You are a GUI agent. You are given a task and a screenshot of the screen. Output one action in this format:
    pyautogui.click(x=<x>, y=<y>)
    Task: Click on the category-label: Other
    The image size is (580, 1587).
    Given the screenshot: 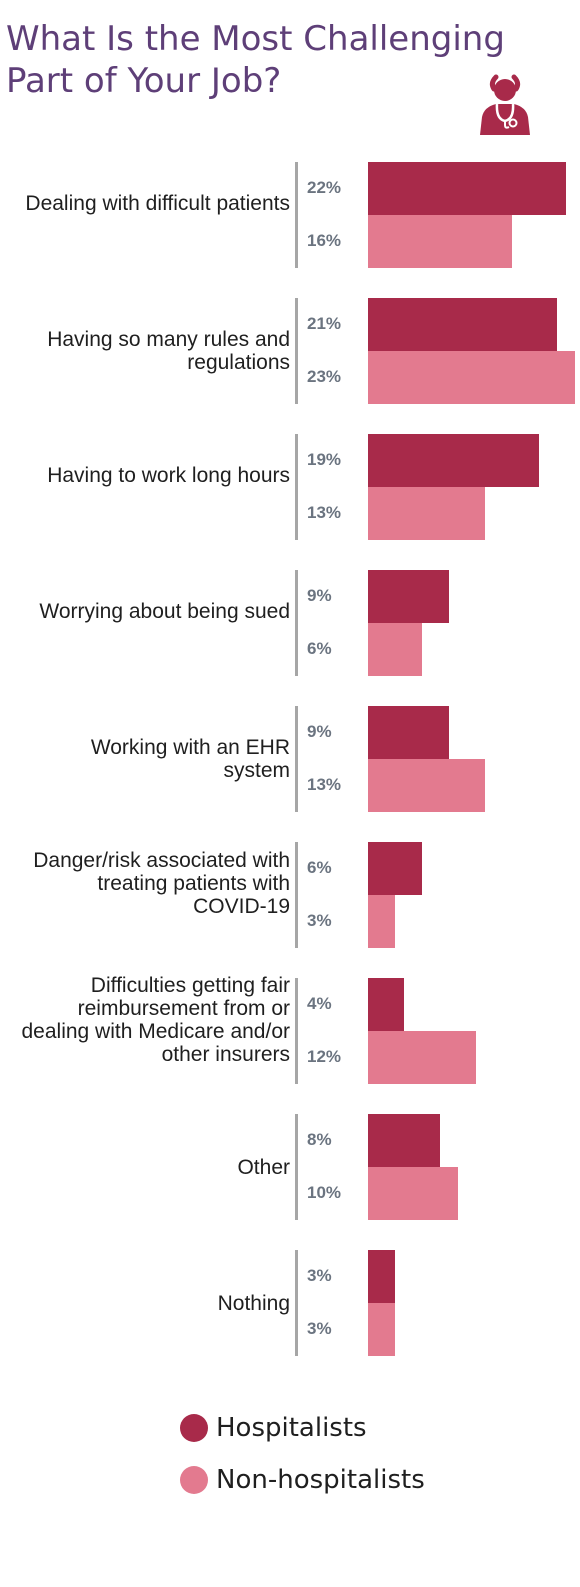 What is the action you would take?
    pyautogui.click(x=263, y=1167)
    